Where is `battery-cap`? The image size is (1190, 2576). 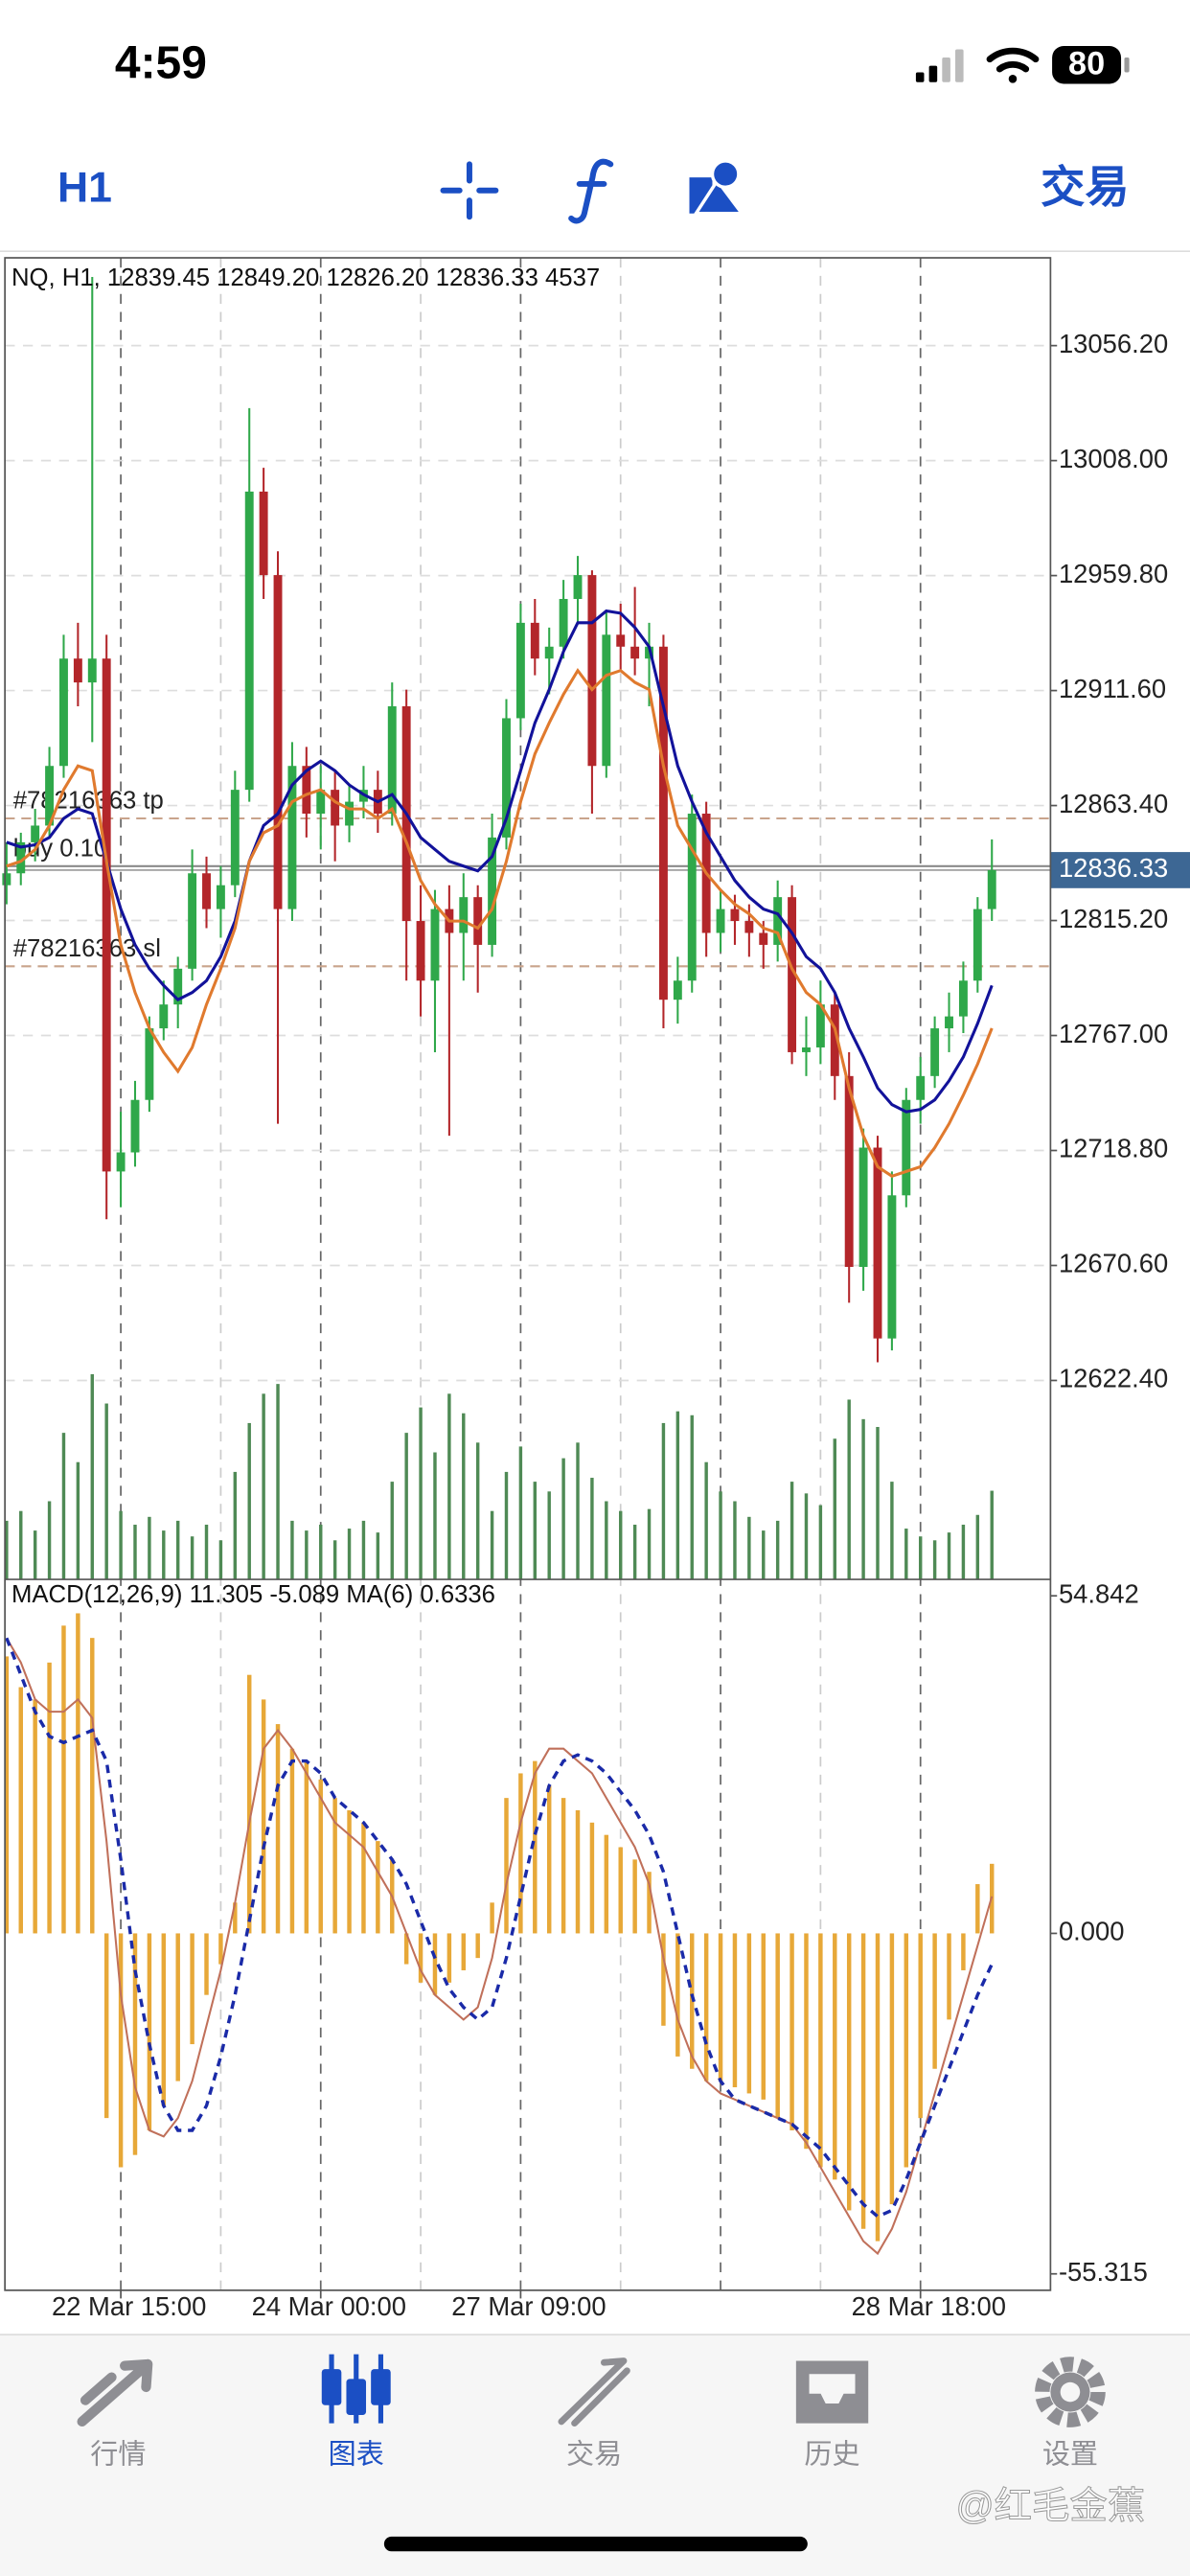
battery-cap is located at coordinates (1127, 65).